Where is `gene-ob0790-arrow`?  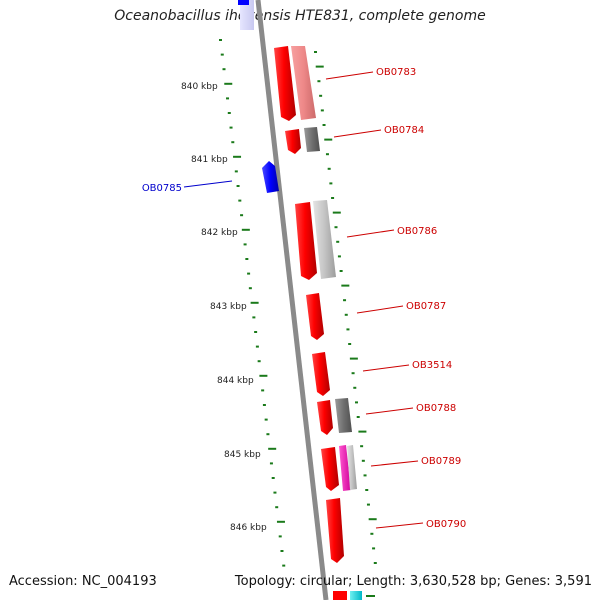 gene-ob0790-arrow is located at coordinates (335, 530).